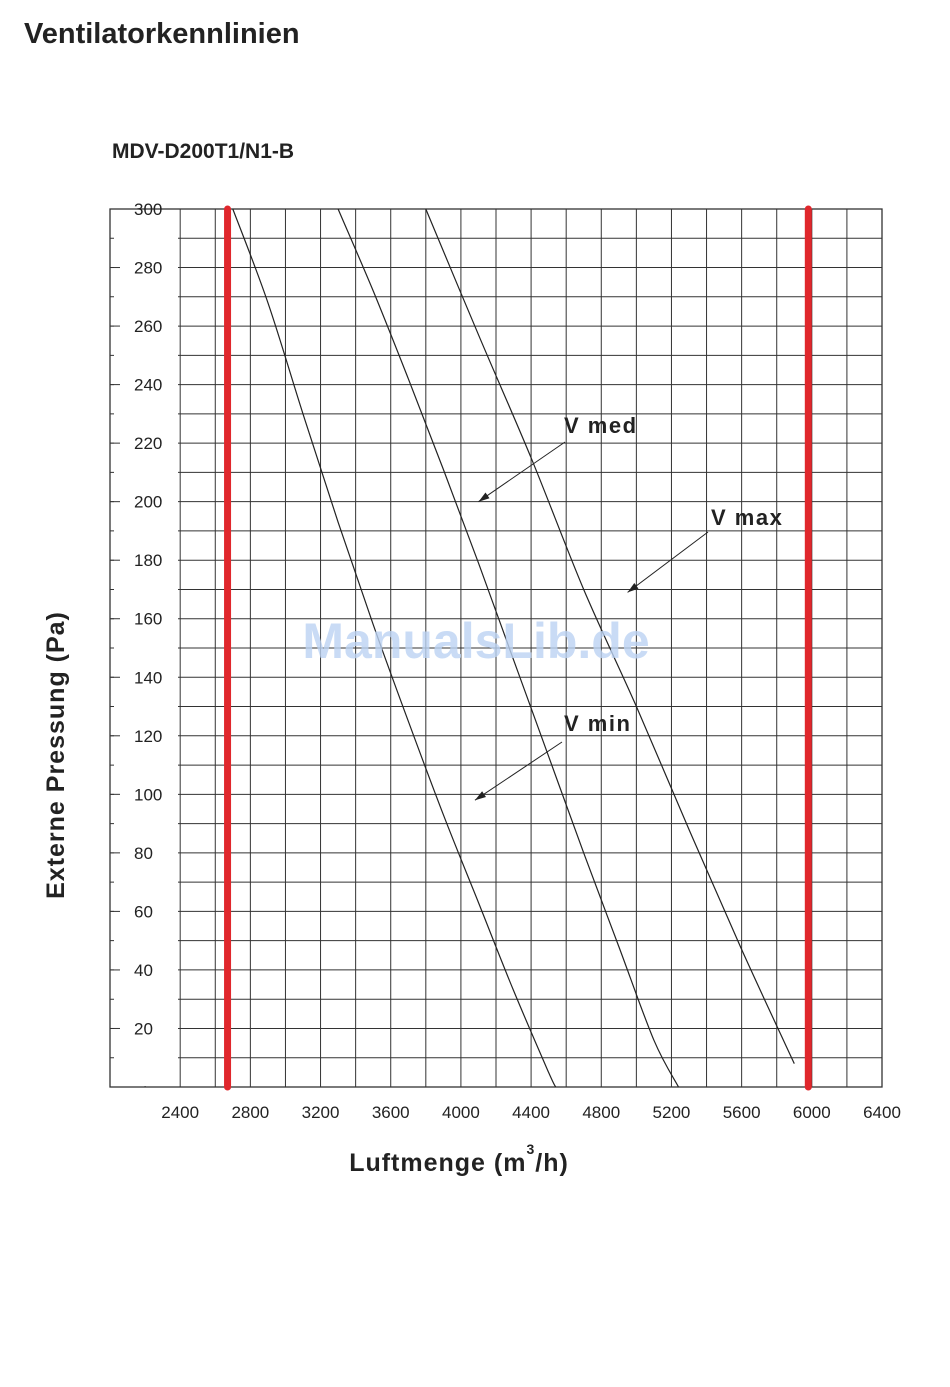 This screenshot has height=1387, width=950. What do you see at coordinates (146, 648) in the screenshot?
I see `y-label-strip` at bounding box center [146, 648].